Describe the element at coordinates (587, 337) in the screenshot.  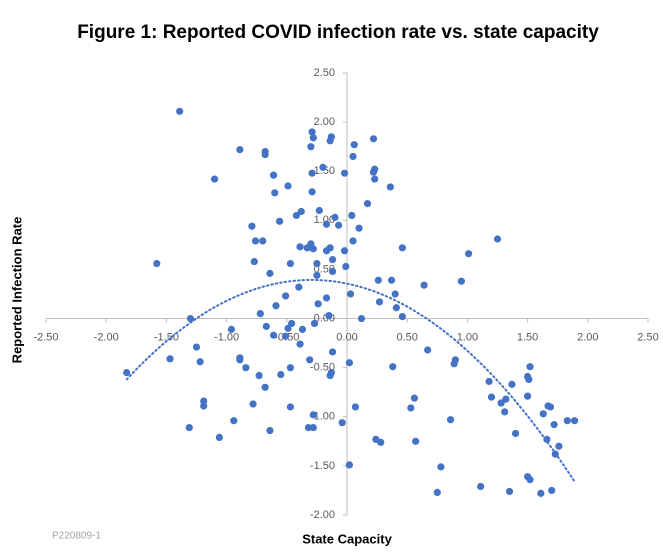
I see `x-tick-label: 2.00` at that location.